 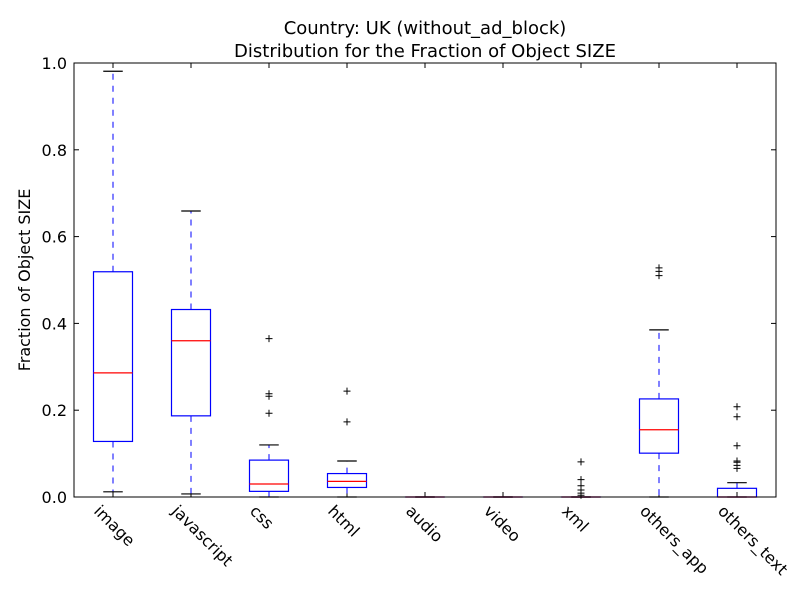 I want to click on y-tick-label: 0.4, so click(x=54, y=323).